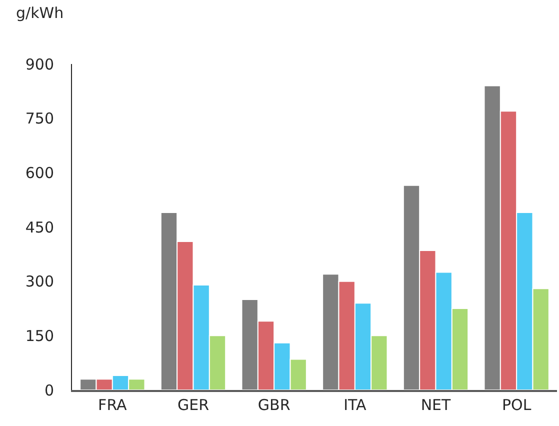 The image size is (559, 426). What do you see at coordinates (40, 13) in the screenshot?
I see `y-axis-title: g/kWh` at bounding box center [40, 13].